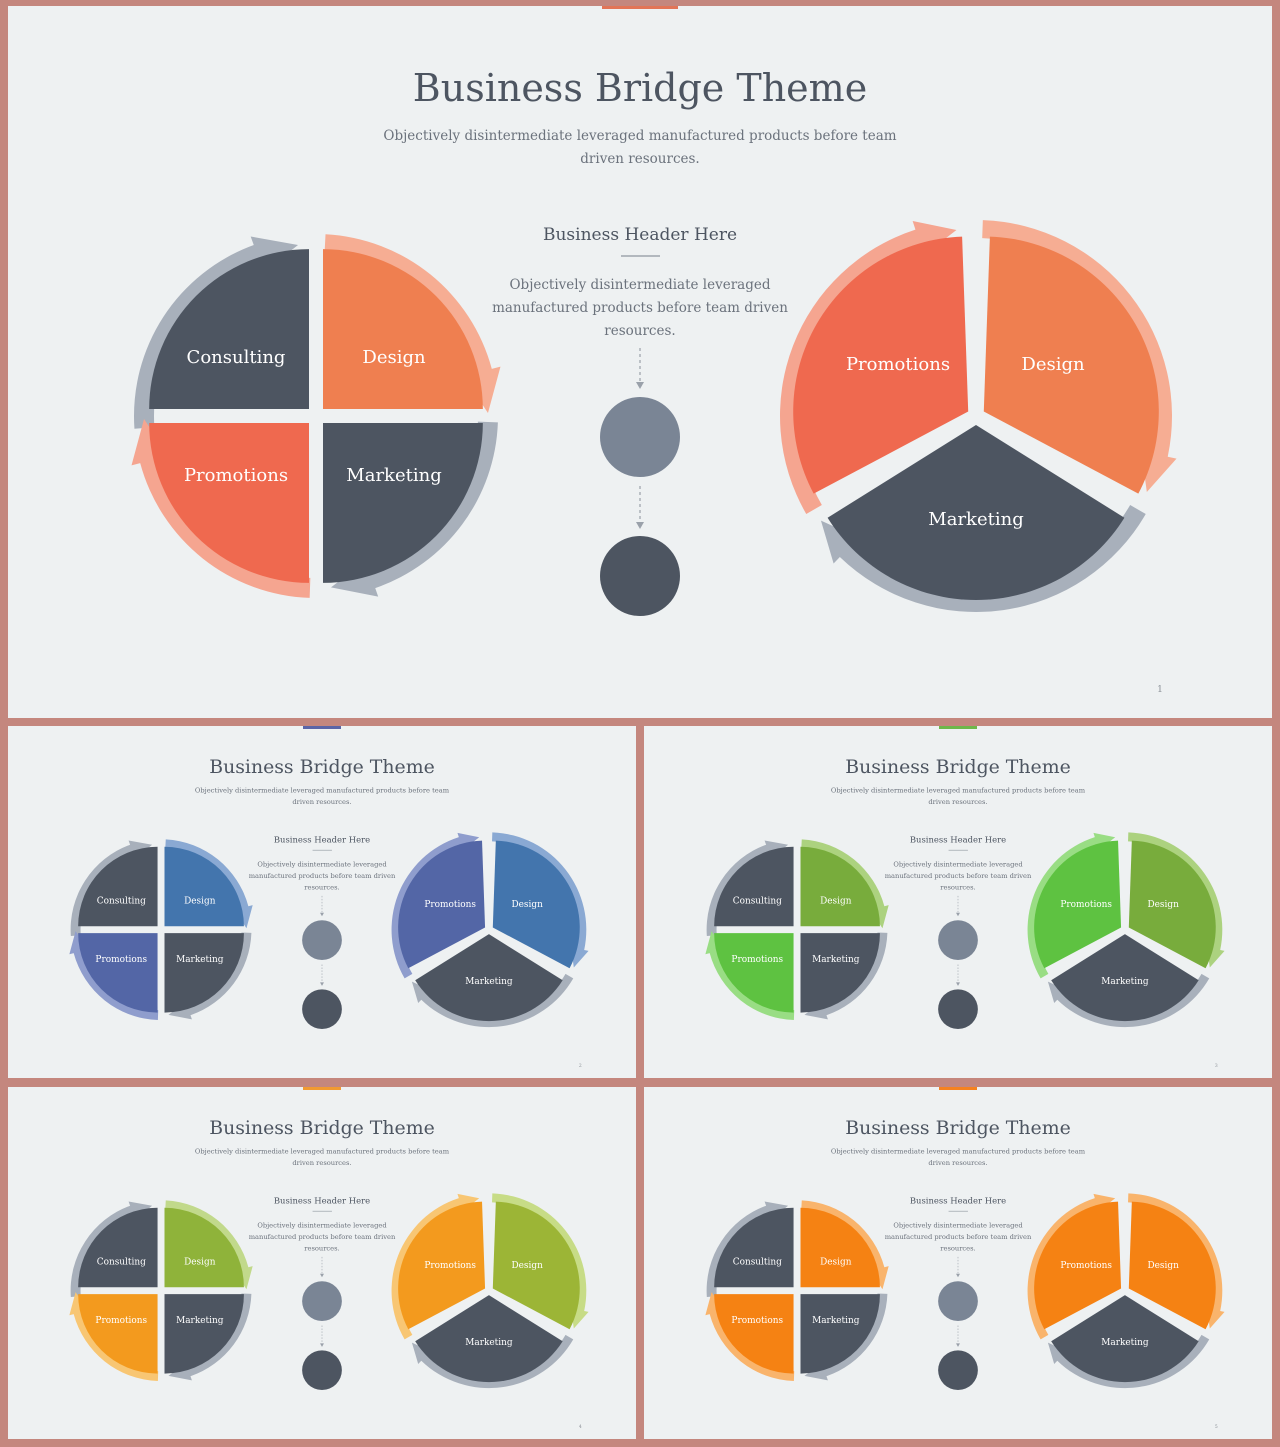  What do you see at coordinates (639, 159) in the screenshot?
I see `slide-subtitle-line: driven resources.` at bounding box center [639, 159].